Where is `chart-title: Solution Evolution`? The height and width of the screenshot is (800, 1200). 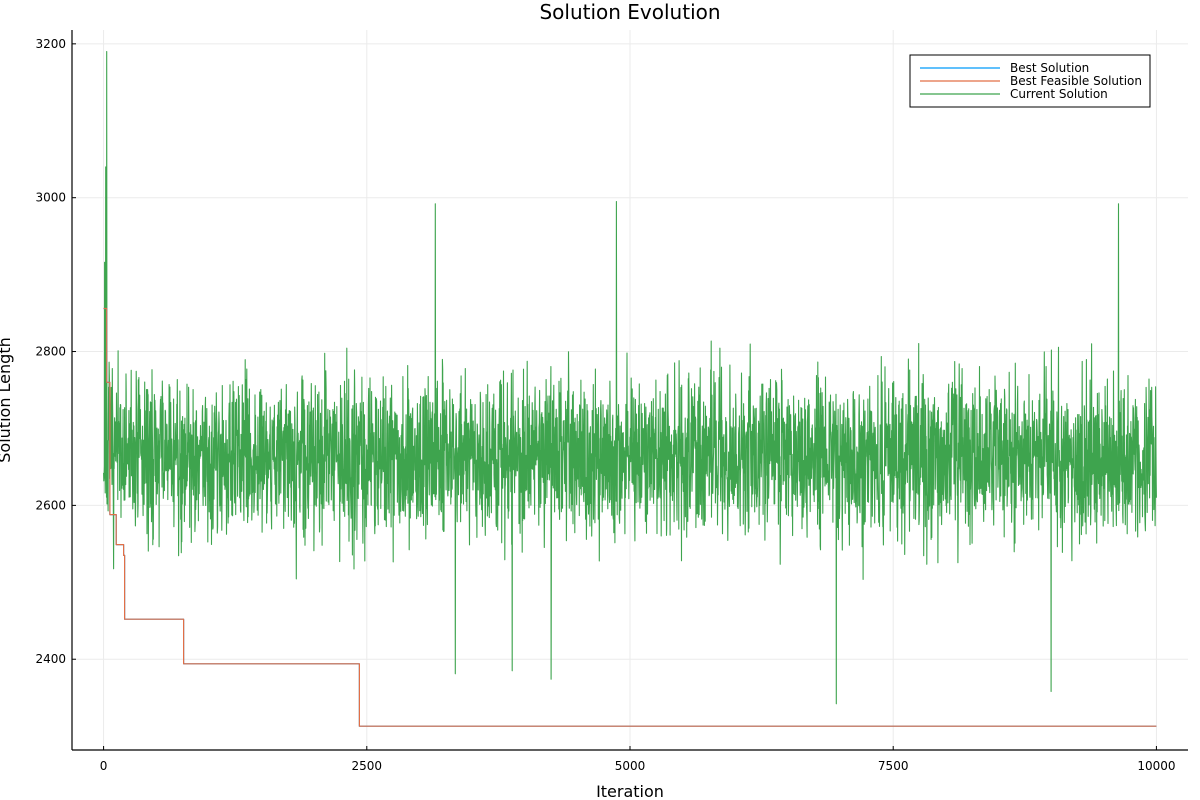
chart-title: Solution Evolution is located at coordinates (629, 12).